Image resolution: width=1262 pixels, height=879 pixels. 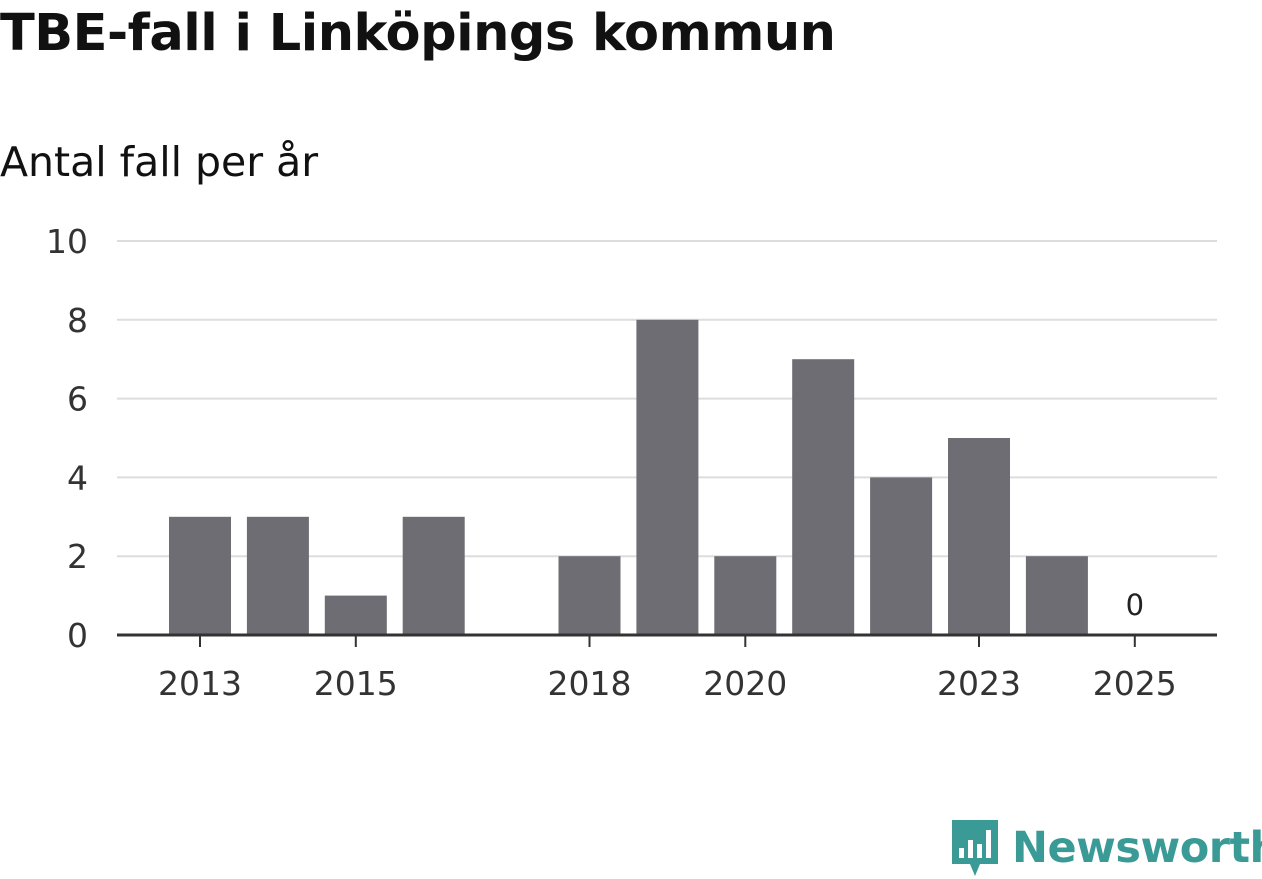 I want to click on data-labels: 0, so click(x=1135, y=605).